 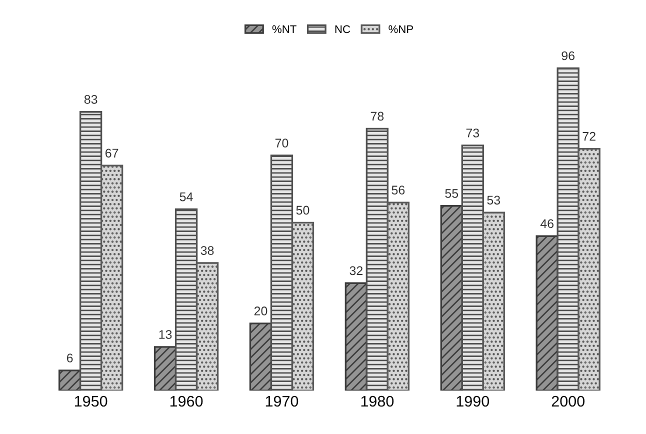 I want to click on data-label: 96, so click(x=568, y=55).